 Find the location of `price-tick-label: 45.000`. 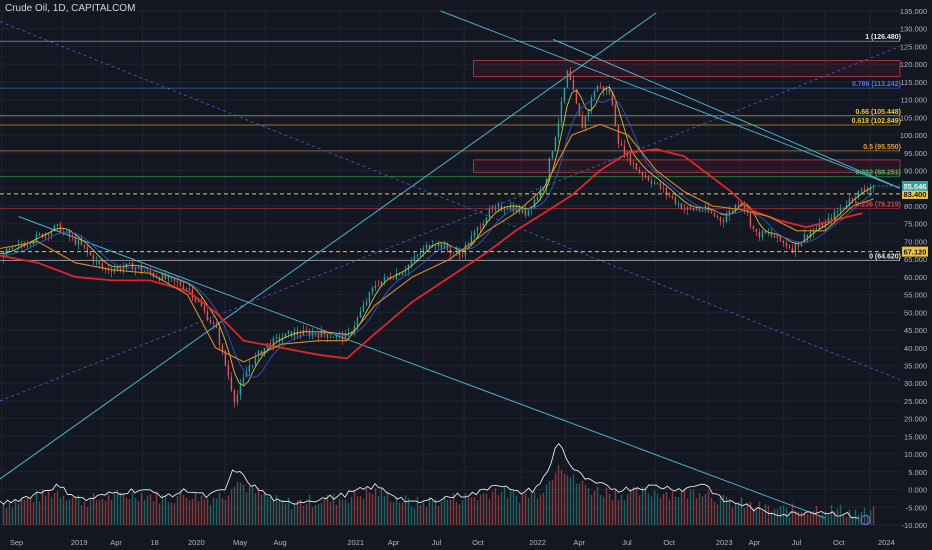

price-tick-label: 45.000 is located at coordinates (915, 330).